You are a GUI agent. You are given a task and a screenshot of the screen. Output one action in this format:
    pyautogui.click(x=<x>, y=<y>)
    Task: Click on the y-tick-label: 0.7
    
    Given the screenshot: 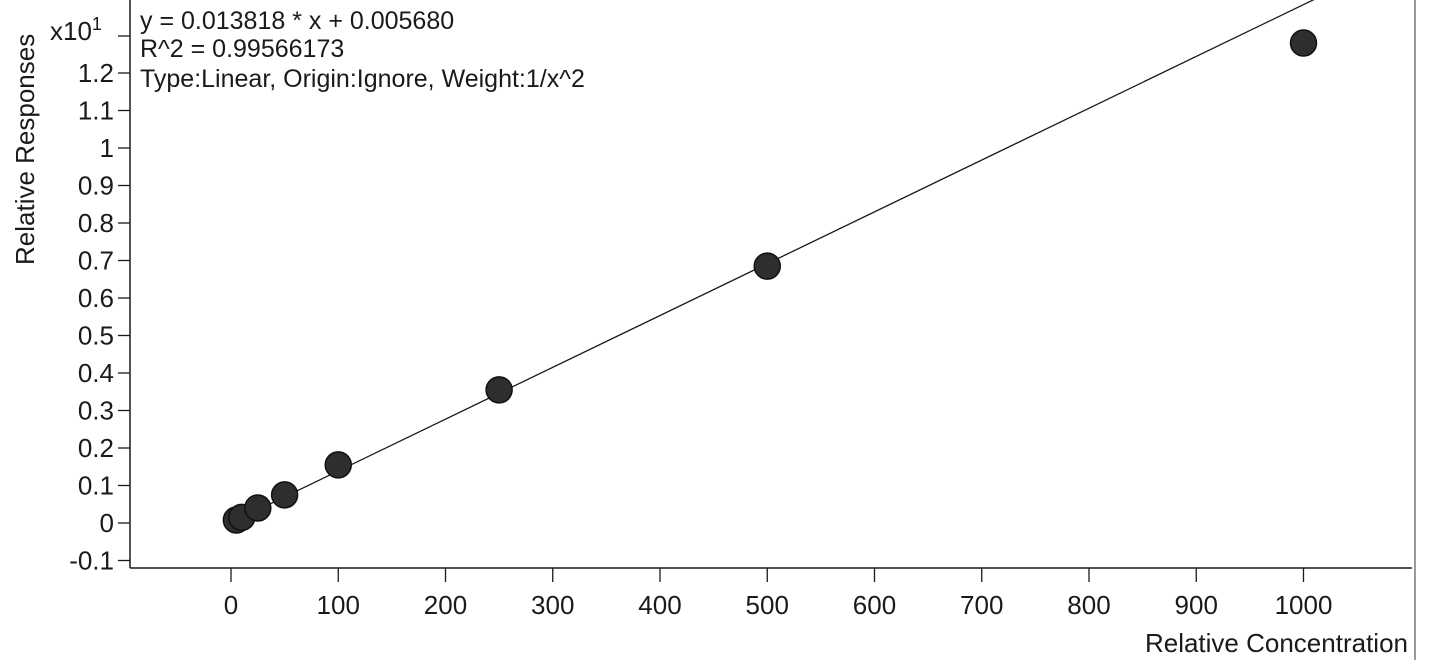 What is the action you would take?
    pyautogui.click(x=96, y=261)
    